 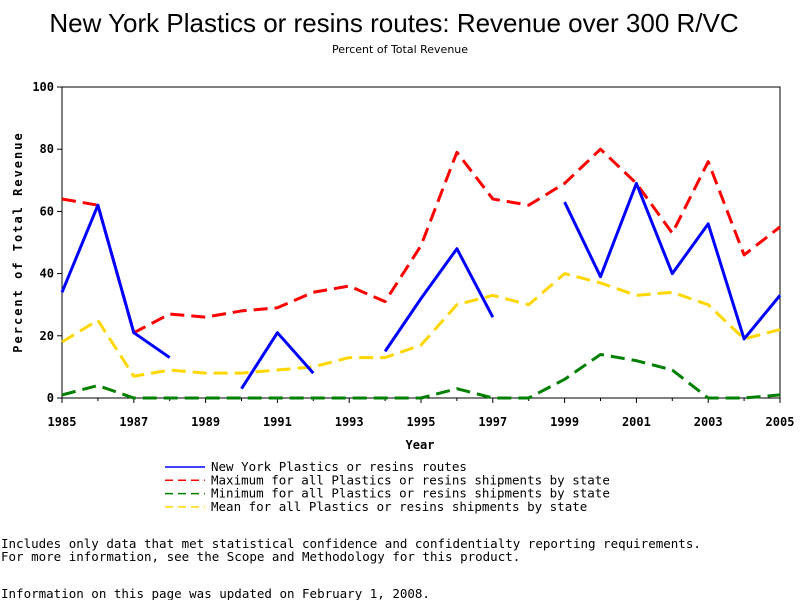 What do you see at coordinates (421, 422) in the screenshot?
I see `x-tick-label: 1995` at bounding box center [421, 422].